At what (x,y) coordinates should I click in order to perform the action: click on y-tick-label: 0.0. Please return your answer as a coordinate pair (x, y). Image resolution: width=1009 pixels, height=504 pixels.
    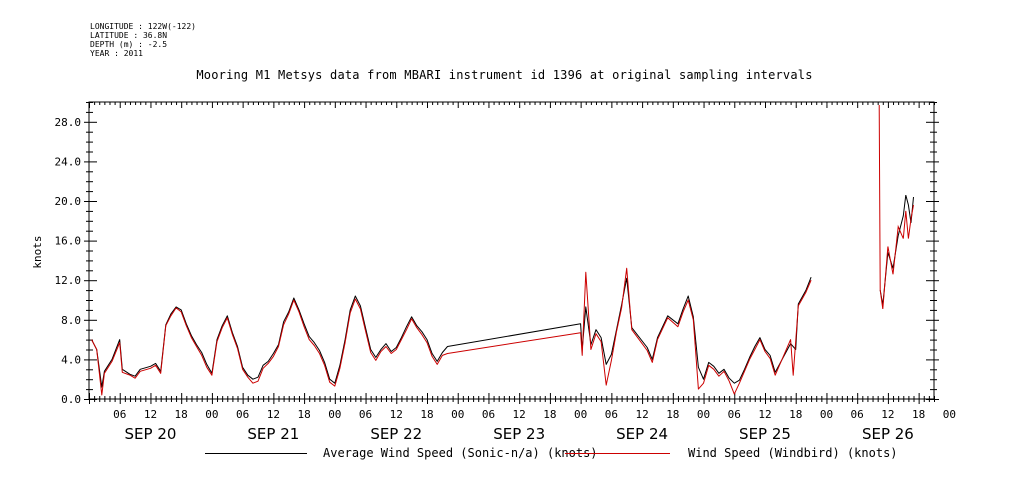
    Looking at the image, I should click on (71, 399).